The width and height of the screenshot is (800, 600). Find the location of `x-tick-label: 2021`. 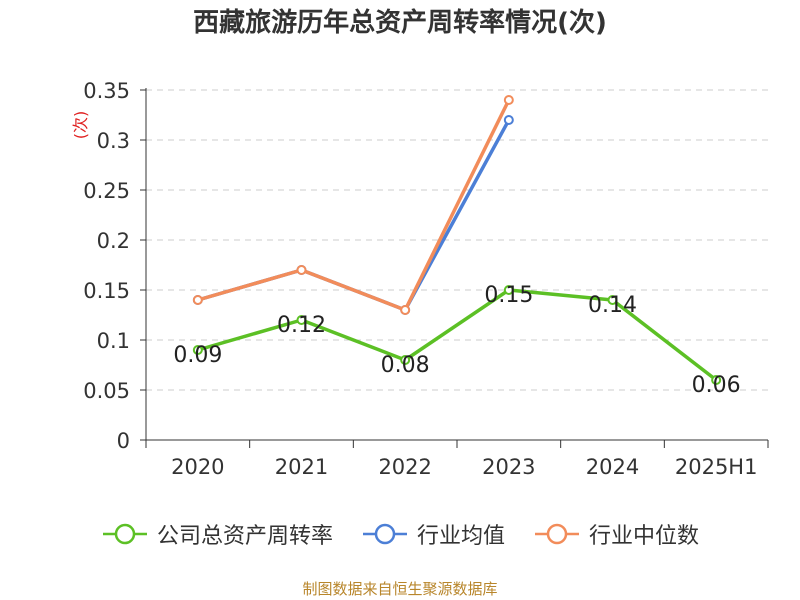

x-tick-label: 2021 is located at coordinates (301, 467).